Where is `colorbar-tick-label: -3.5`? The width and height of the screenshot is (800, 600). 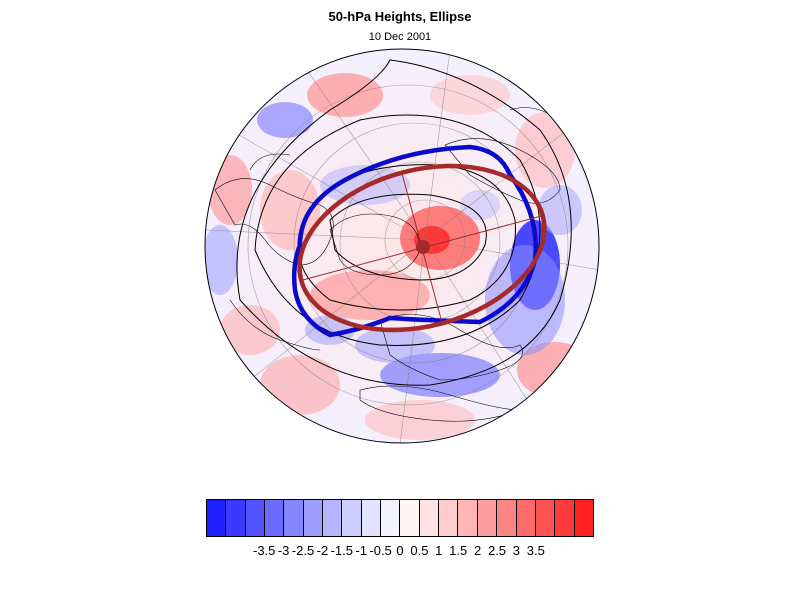
colorbar-tick-label: -3.5 is located at coordinates (264, 550).